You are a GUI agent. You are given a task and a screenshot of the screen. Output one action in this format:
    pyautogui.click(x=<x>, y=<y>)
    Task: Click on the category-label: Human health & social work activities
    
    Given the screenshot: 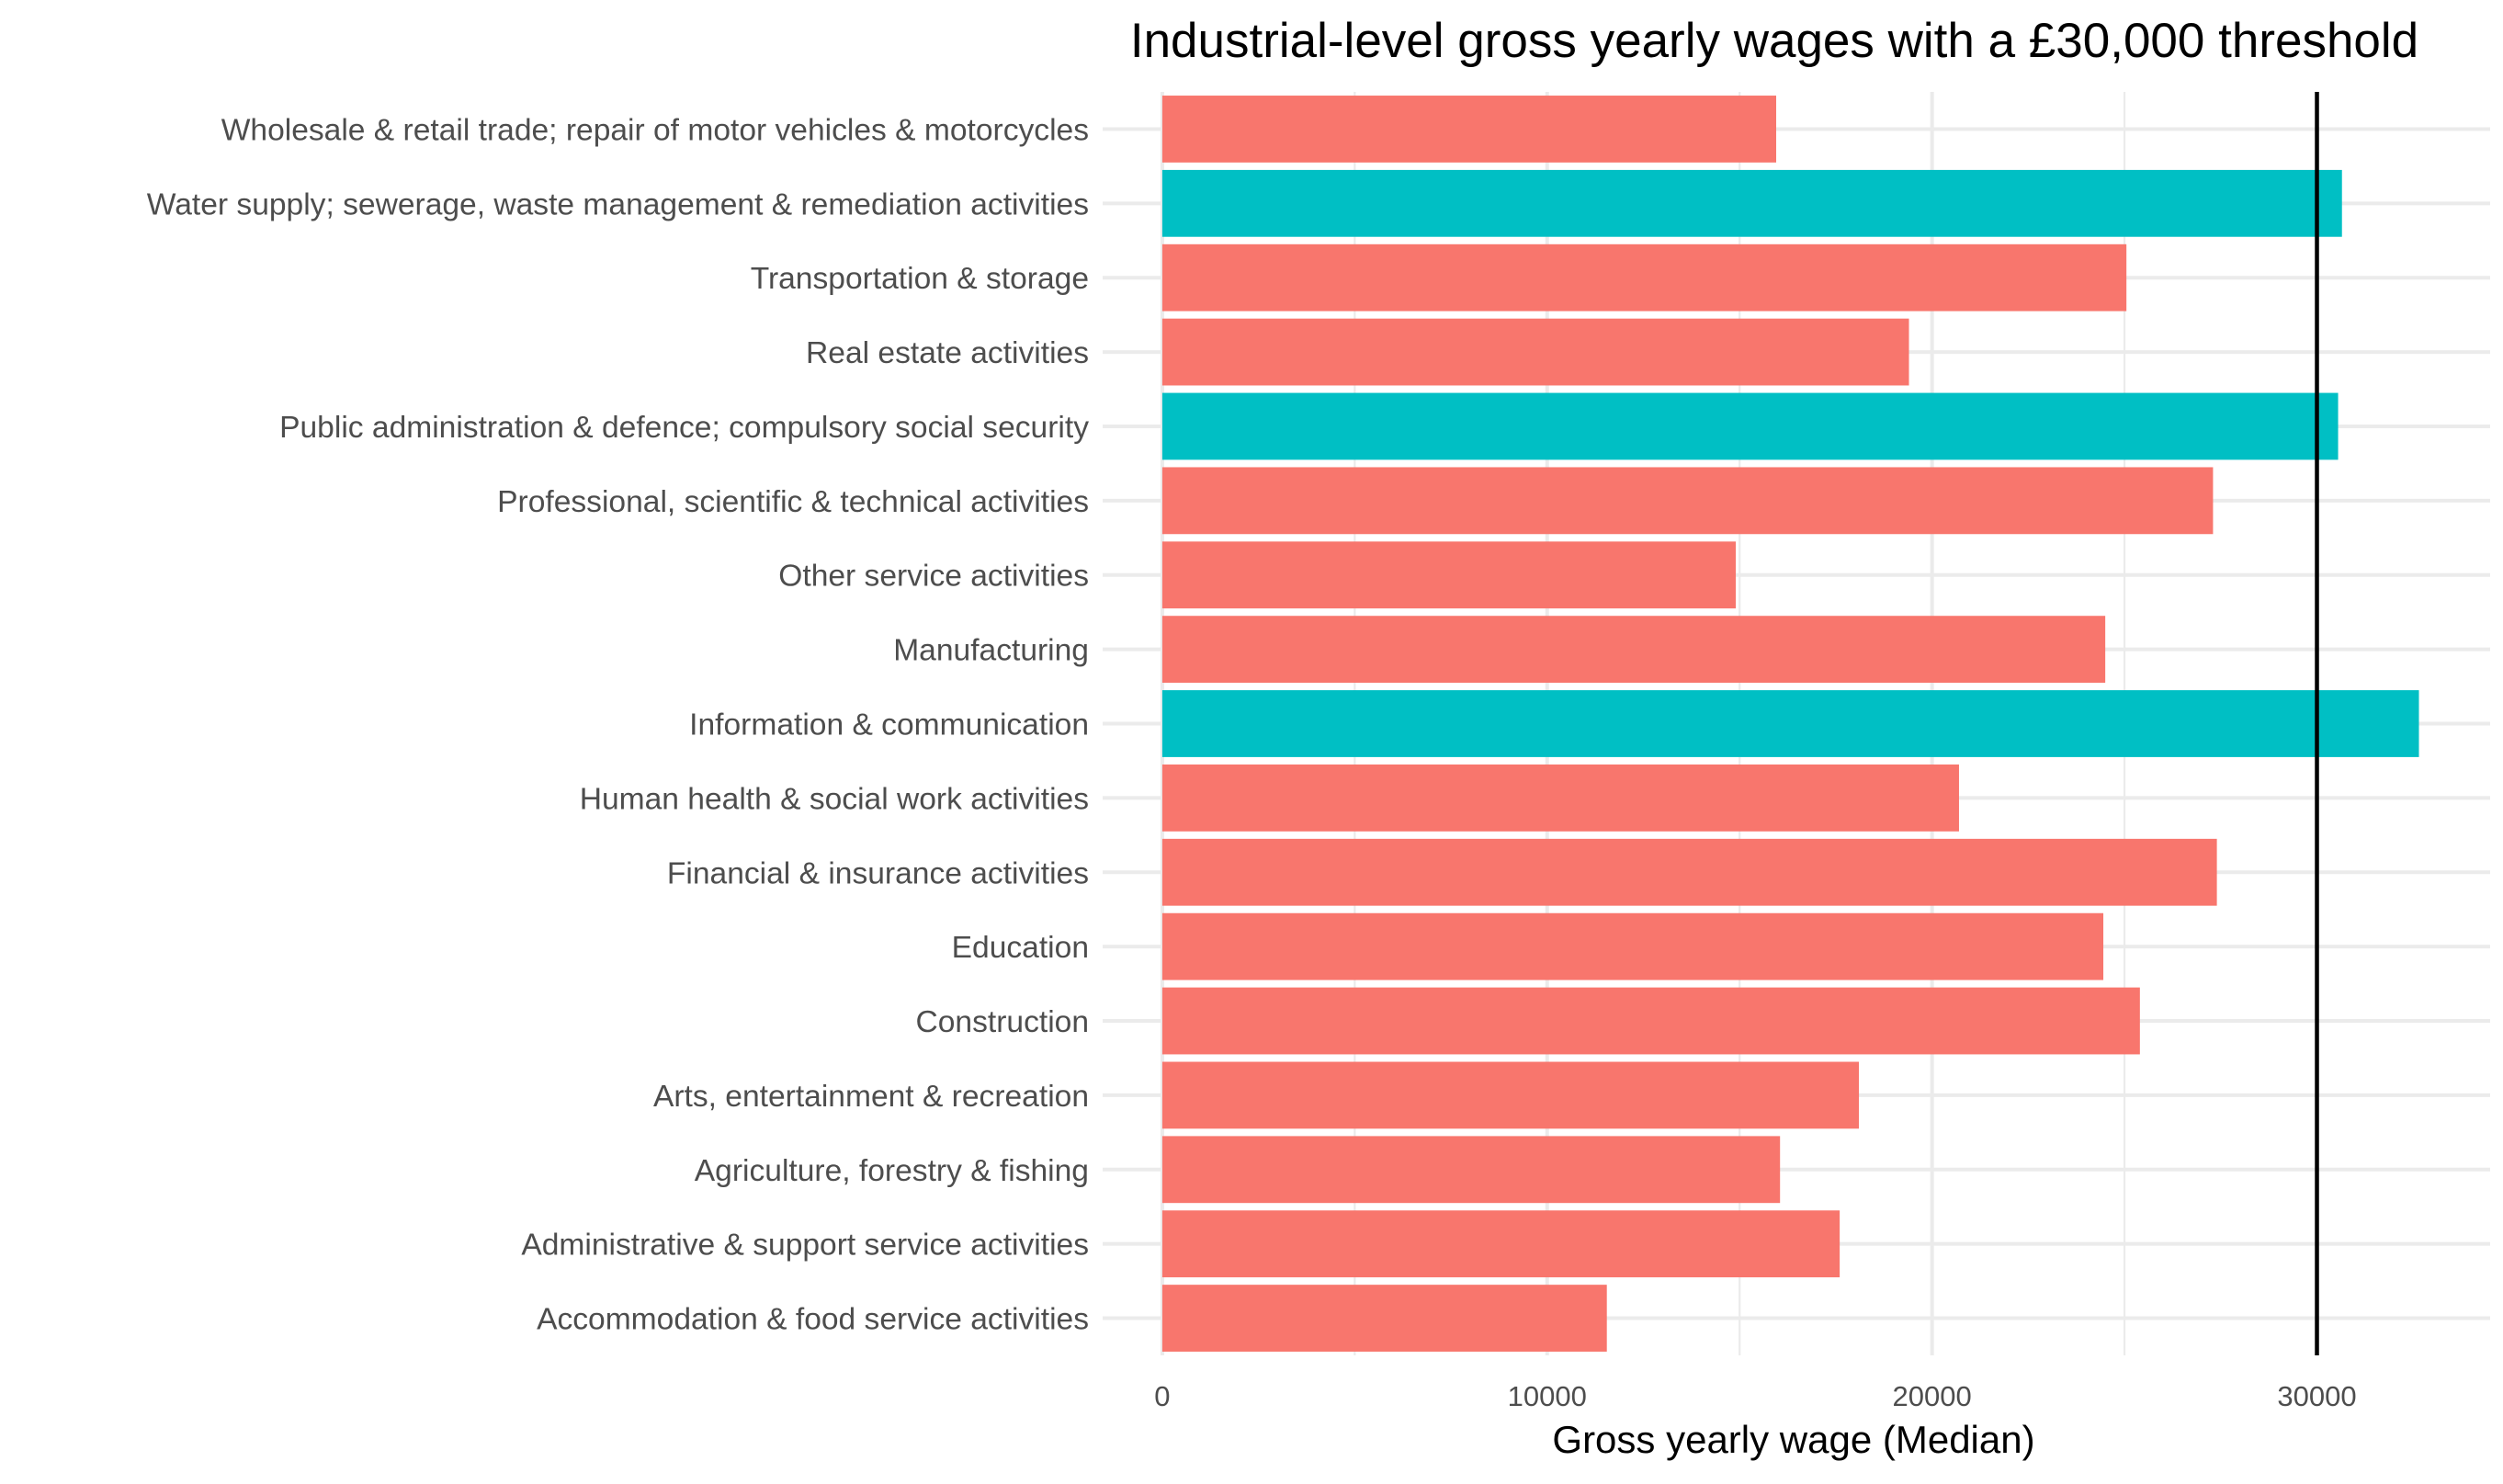 What is the action you would take?
    pyautogui.click(x=834, y=799)
    